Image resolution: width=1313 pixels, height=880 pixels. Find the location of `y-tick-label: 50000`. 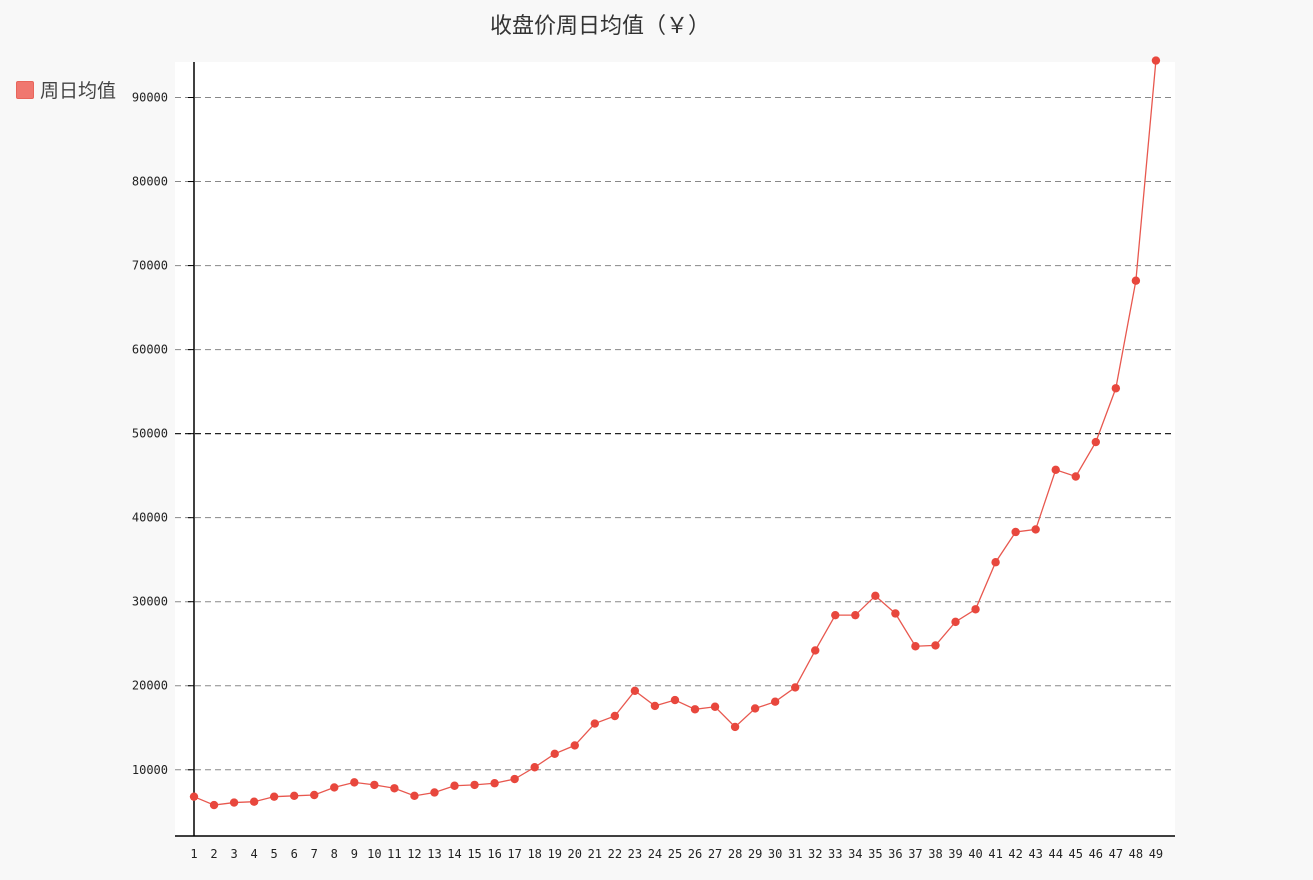

y-tick-label: 50000 is located at coordinates (150, 434).